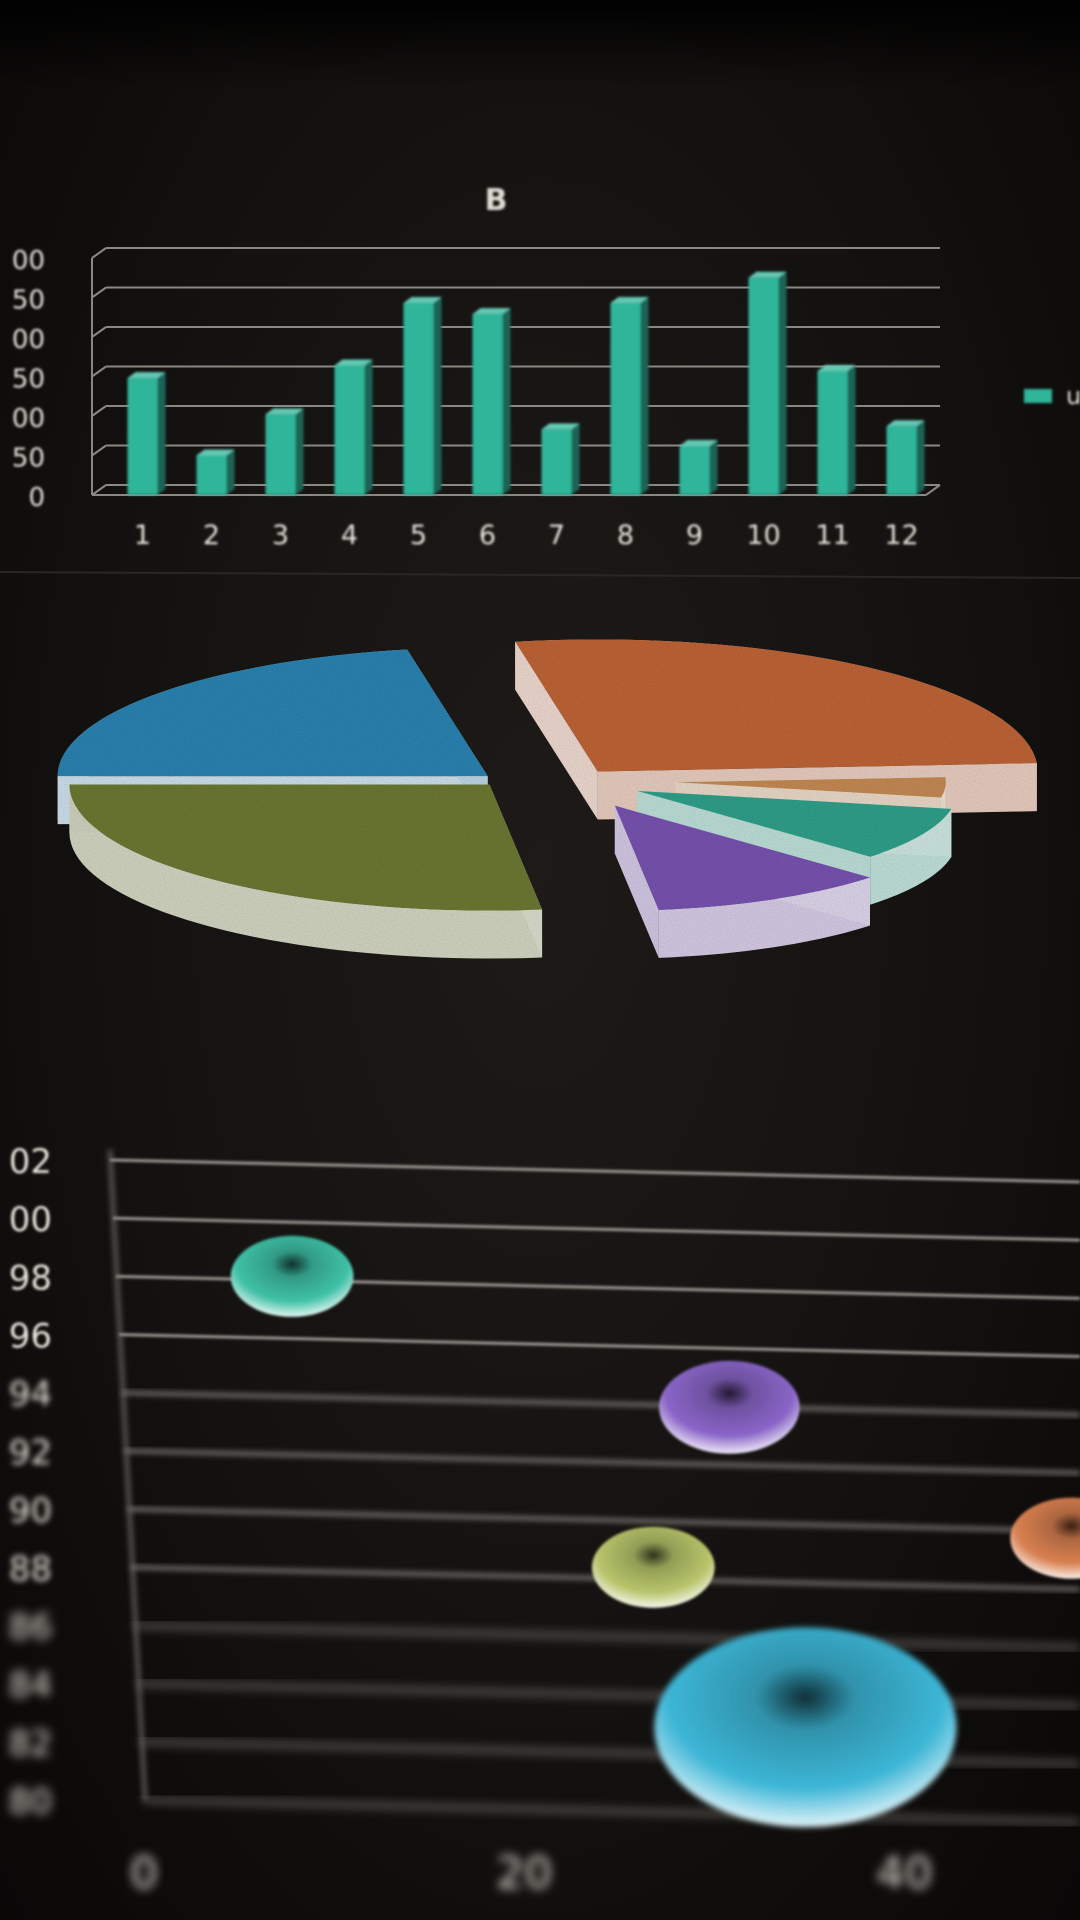  Describe the element at coordinates (30, 1744) in the screenshot. I see `bubble-y-tick-label: 82` at that location.